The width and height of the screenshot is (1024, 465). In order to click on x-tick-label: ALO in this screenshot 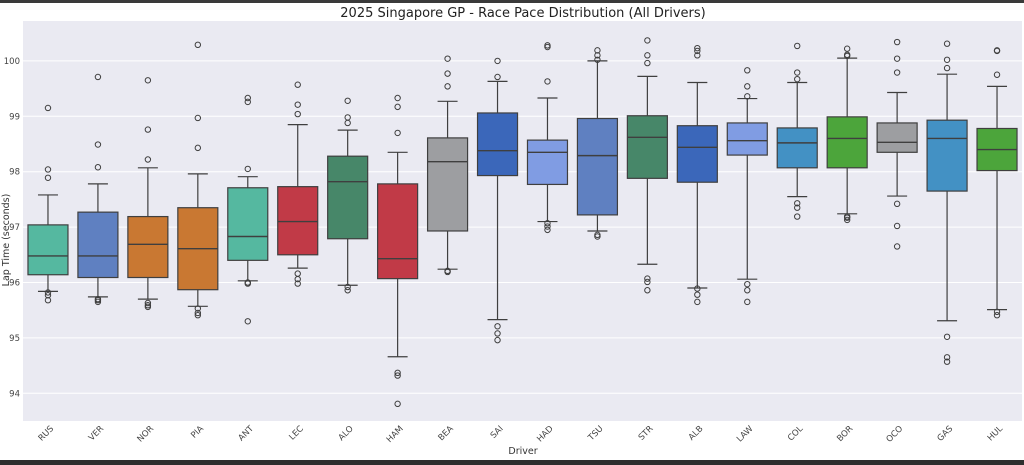, I will do `click(346, 433)`.